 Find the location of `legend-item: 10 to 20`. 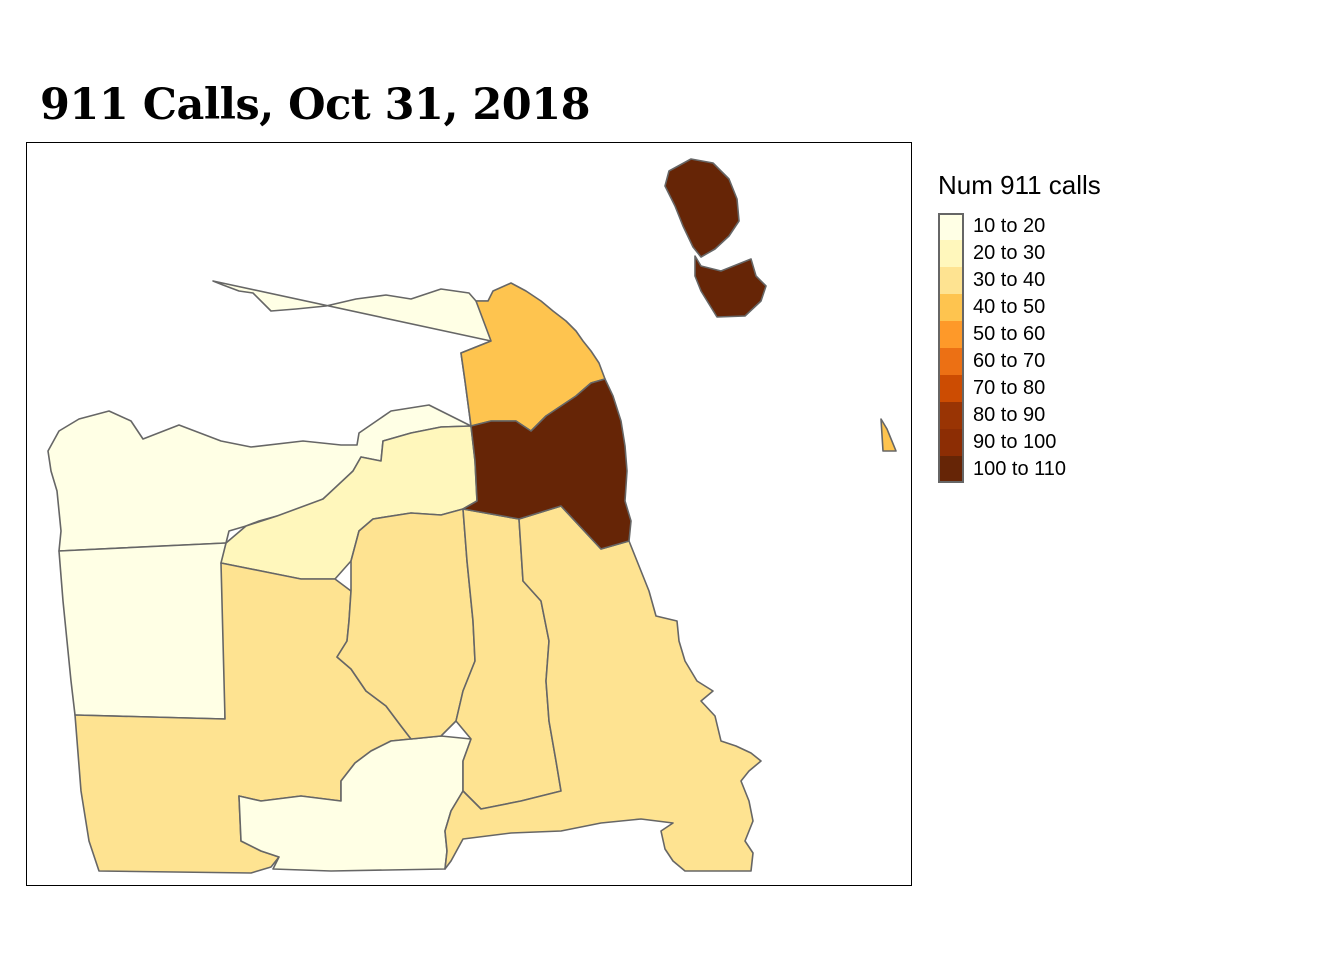

legend-item: 10 to 20 is located at coordinates (1019, 226).